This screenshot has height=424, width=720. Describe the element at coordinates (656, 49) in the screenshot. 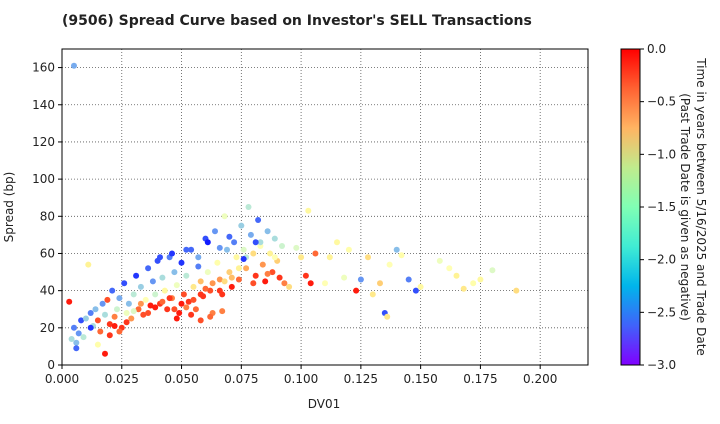

I see `colorbar-tick-label: 0.0` at that location.